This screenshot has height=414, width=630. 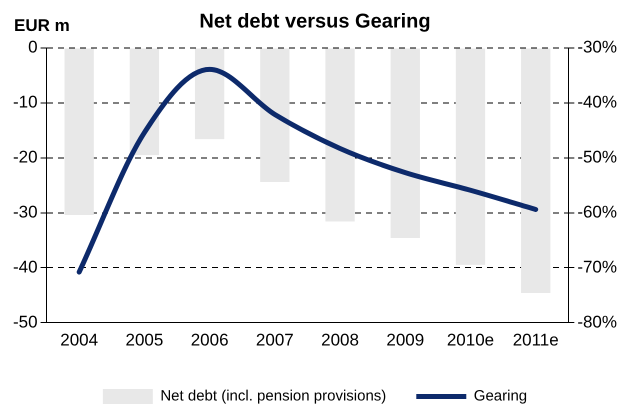 I want to click on y-tick-label: -30, so click(x=25, y=212).